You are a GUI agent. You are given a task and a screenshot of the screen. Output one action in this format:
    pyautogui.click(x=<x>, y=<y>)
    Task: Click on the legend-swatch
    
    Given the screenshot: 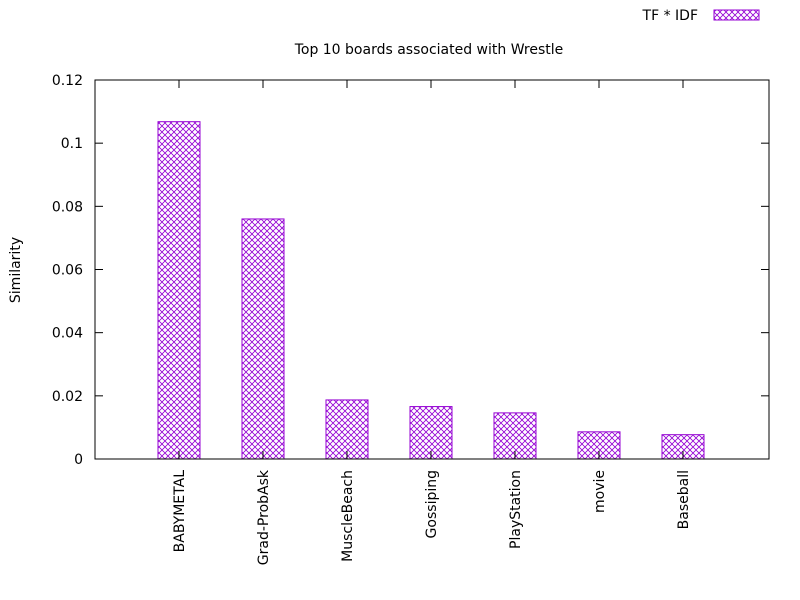 What is the action you would take?
    pyautogui.click(x=736, y=15)
    